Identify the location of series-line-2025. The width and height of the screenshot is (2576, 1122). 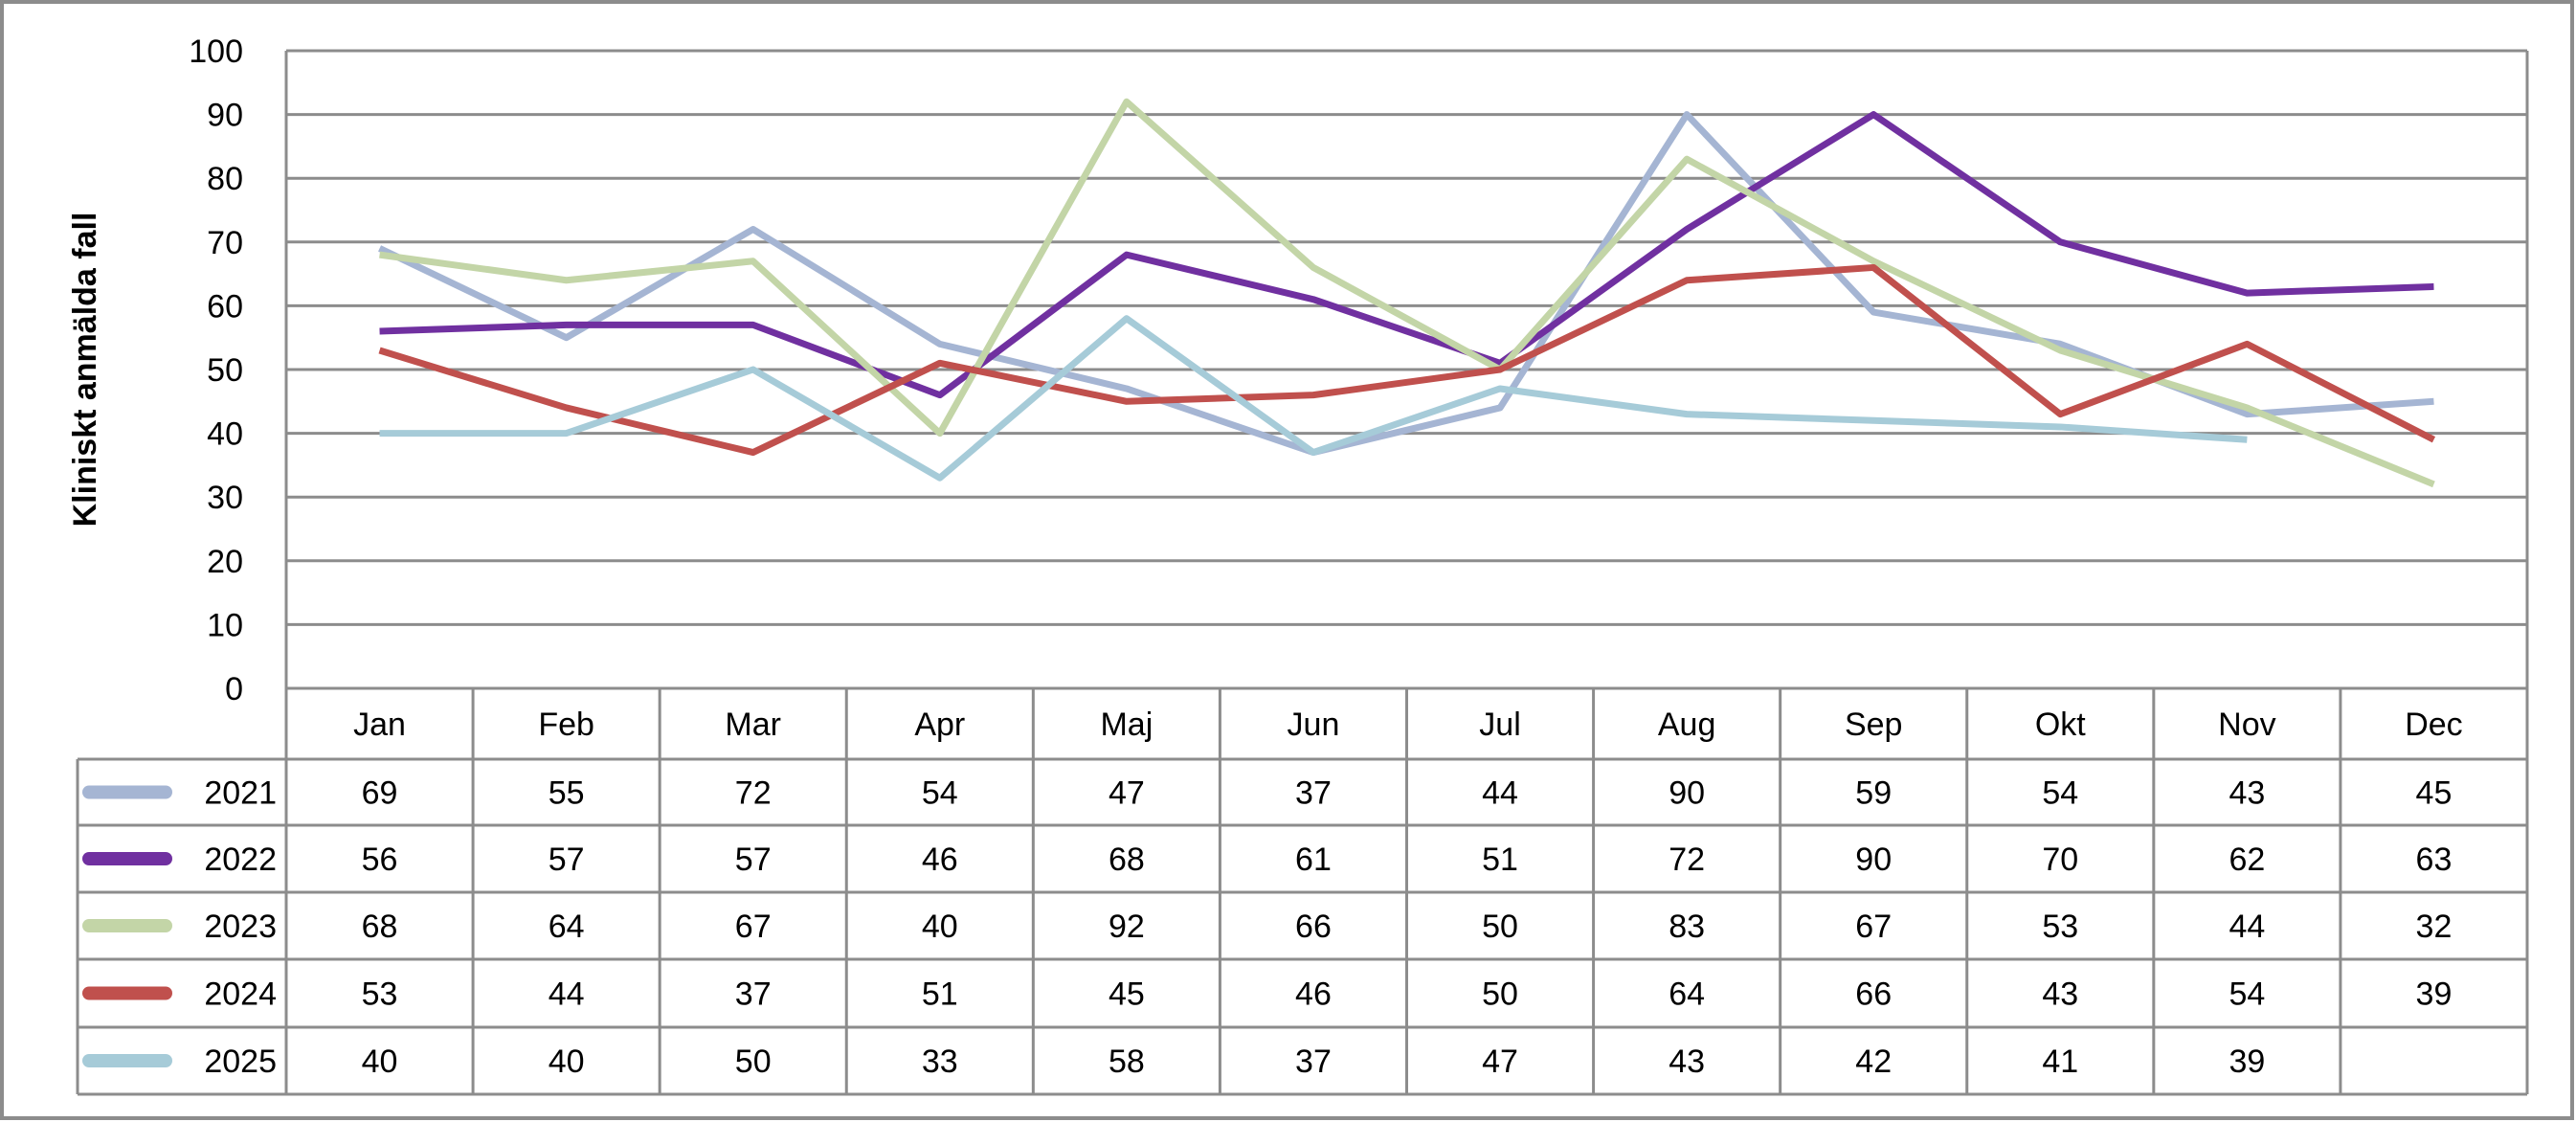
(1313, 399).